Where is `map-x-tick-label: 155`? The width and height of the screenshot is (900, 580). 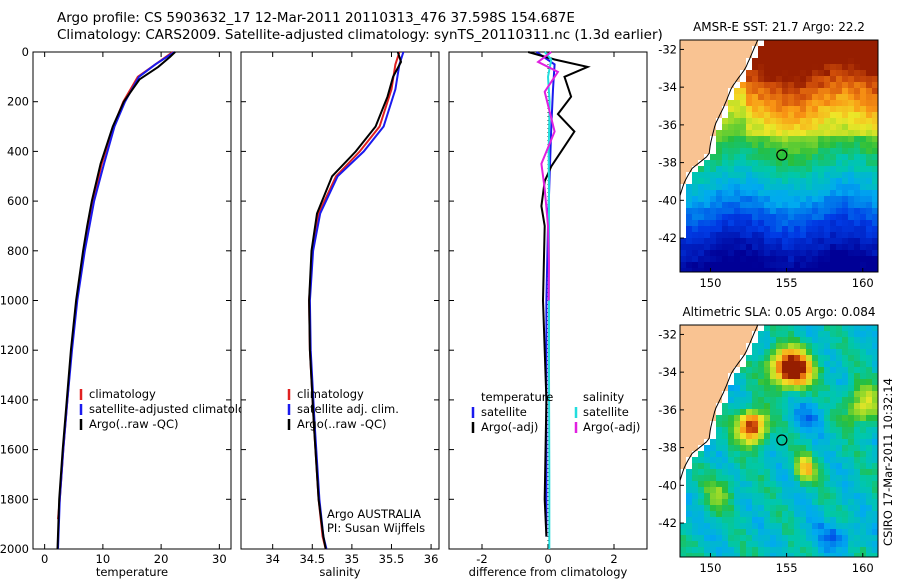 map-x-tick-label: 155 is located at coordinates (787, 283).